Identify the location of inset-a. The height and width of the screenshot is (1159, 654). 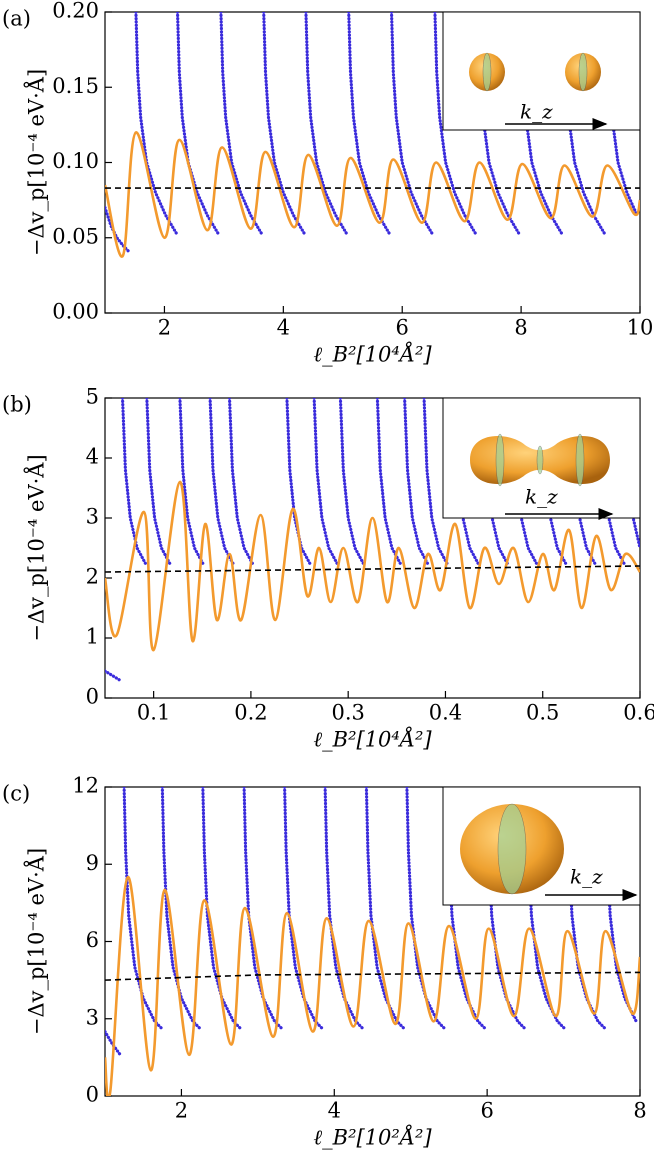
(541, 71).